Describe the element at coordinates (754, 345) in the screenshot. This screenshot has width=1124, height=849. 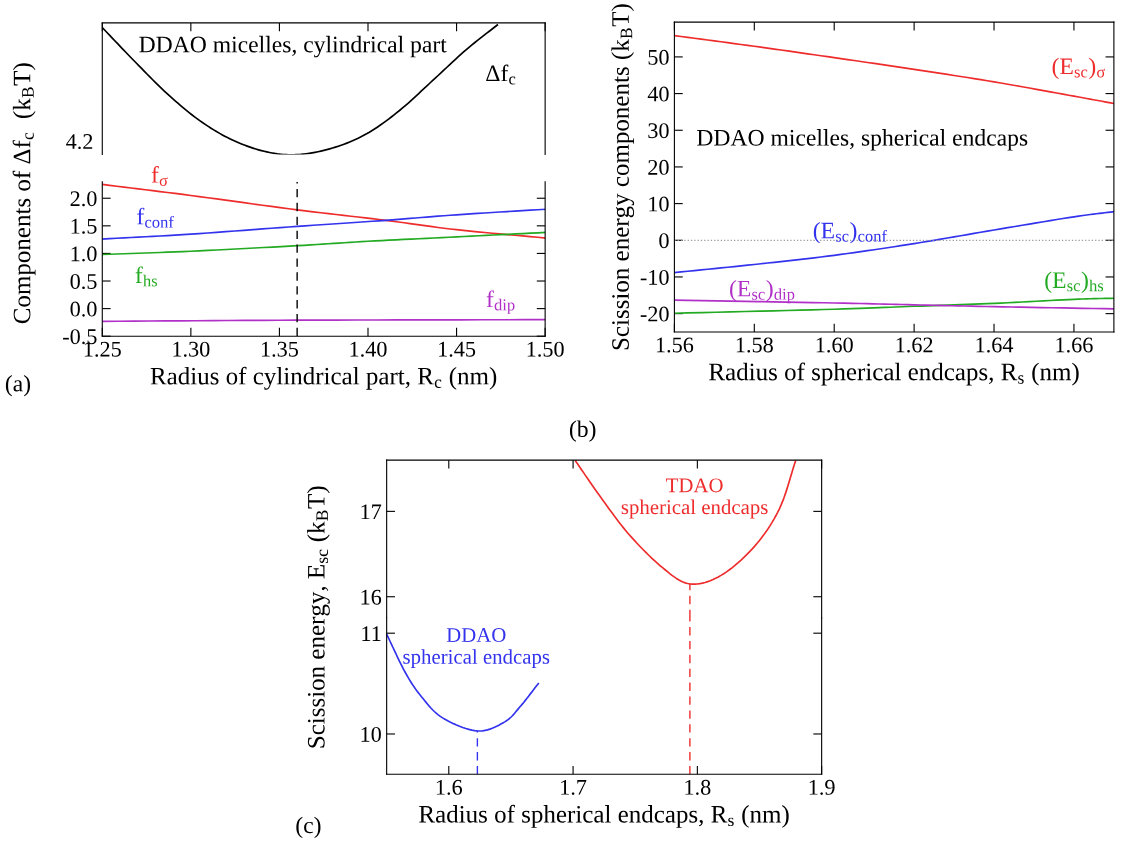
I see `x-tick-label: 1.58` at that location.